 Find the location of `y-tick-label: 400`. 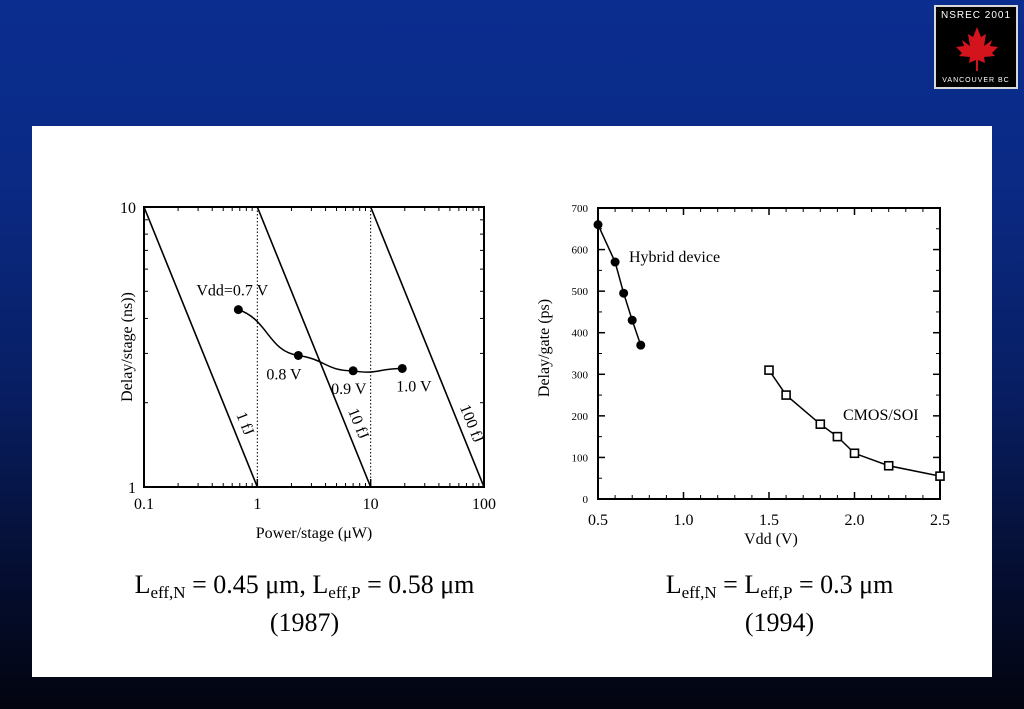

y-tick-label: 400 is located at coordinates (580, 334).